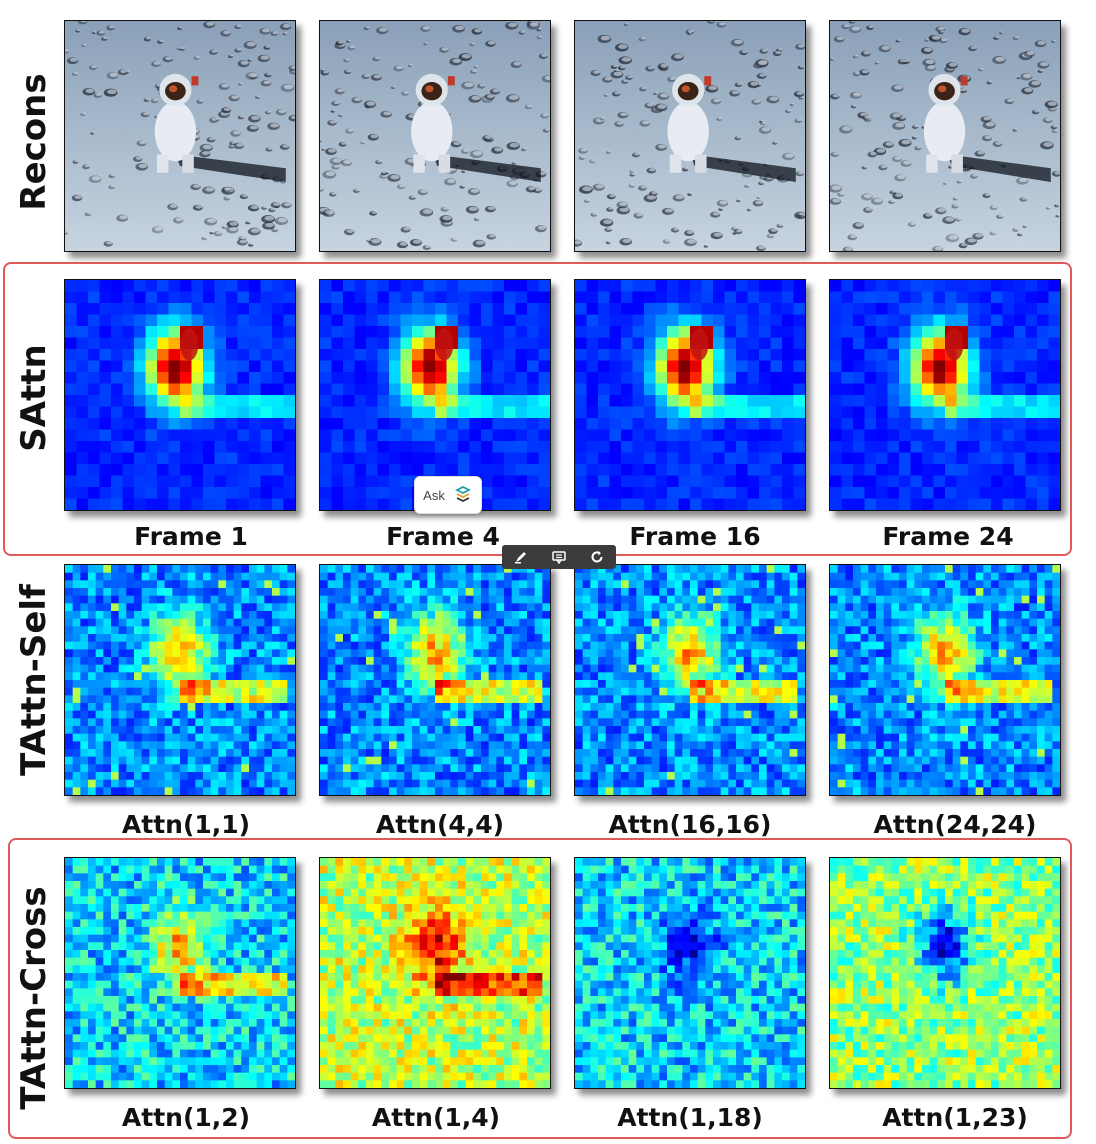 The width and height of the screenshot is (1096, 1144). Describe the element at coordinates (191, 536) in the screenshot. I see `caption-frame-1: Frame 1` at that location.